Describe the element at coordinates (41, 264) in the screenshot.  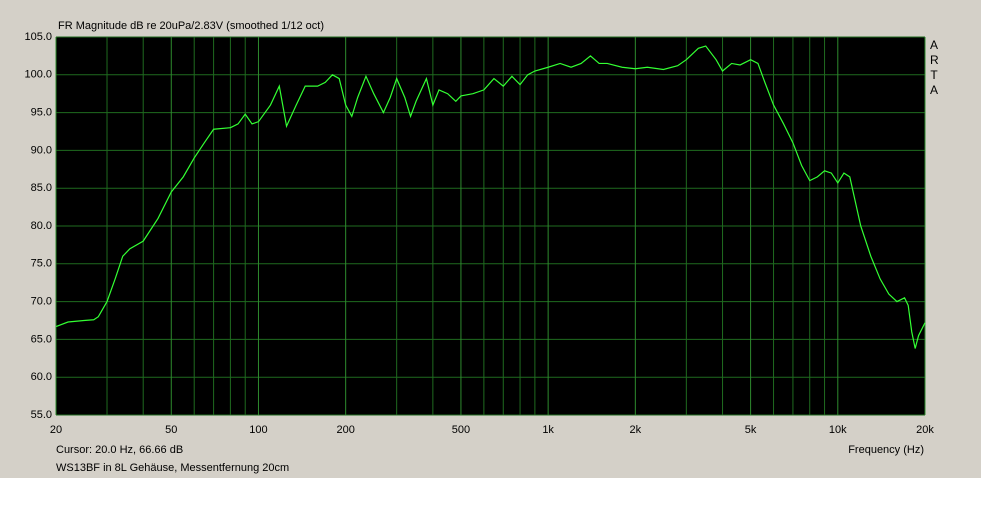
I see `y-tick-label: 75.0` at that location.